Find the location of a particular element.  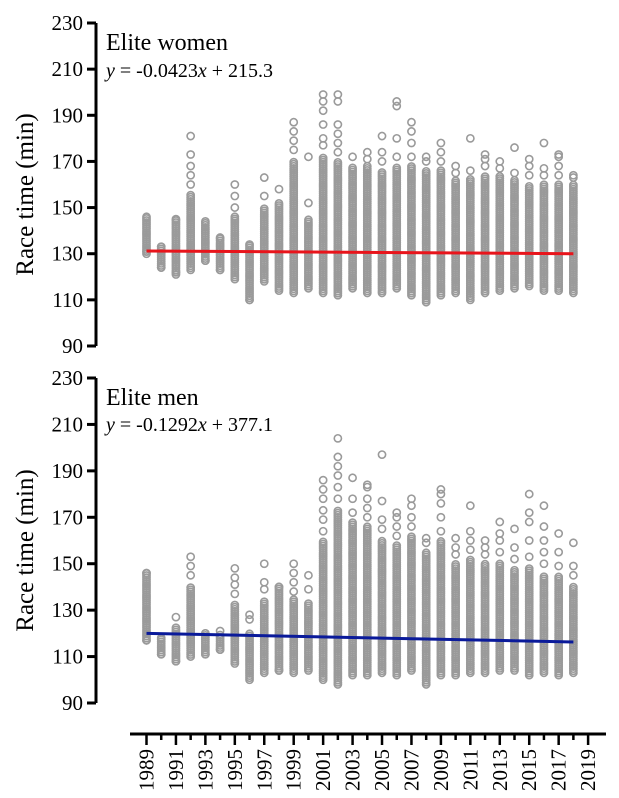

year-column-2006 is located at coordinates (397, 195).